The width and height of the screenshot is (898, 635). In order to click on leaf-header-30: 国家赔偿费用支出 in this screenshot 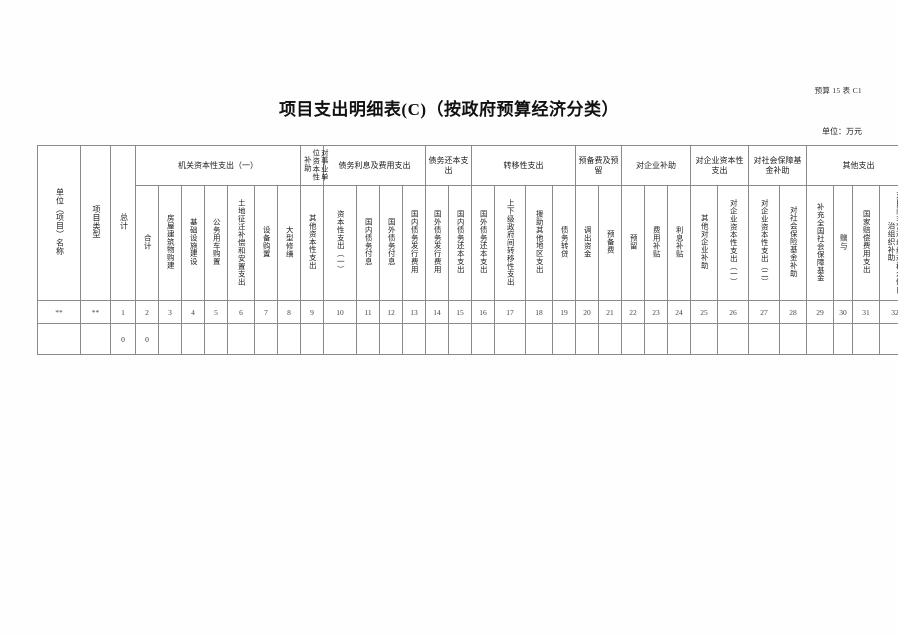, I will do `click(866, 243)`.